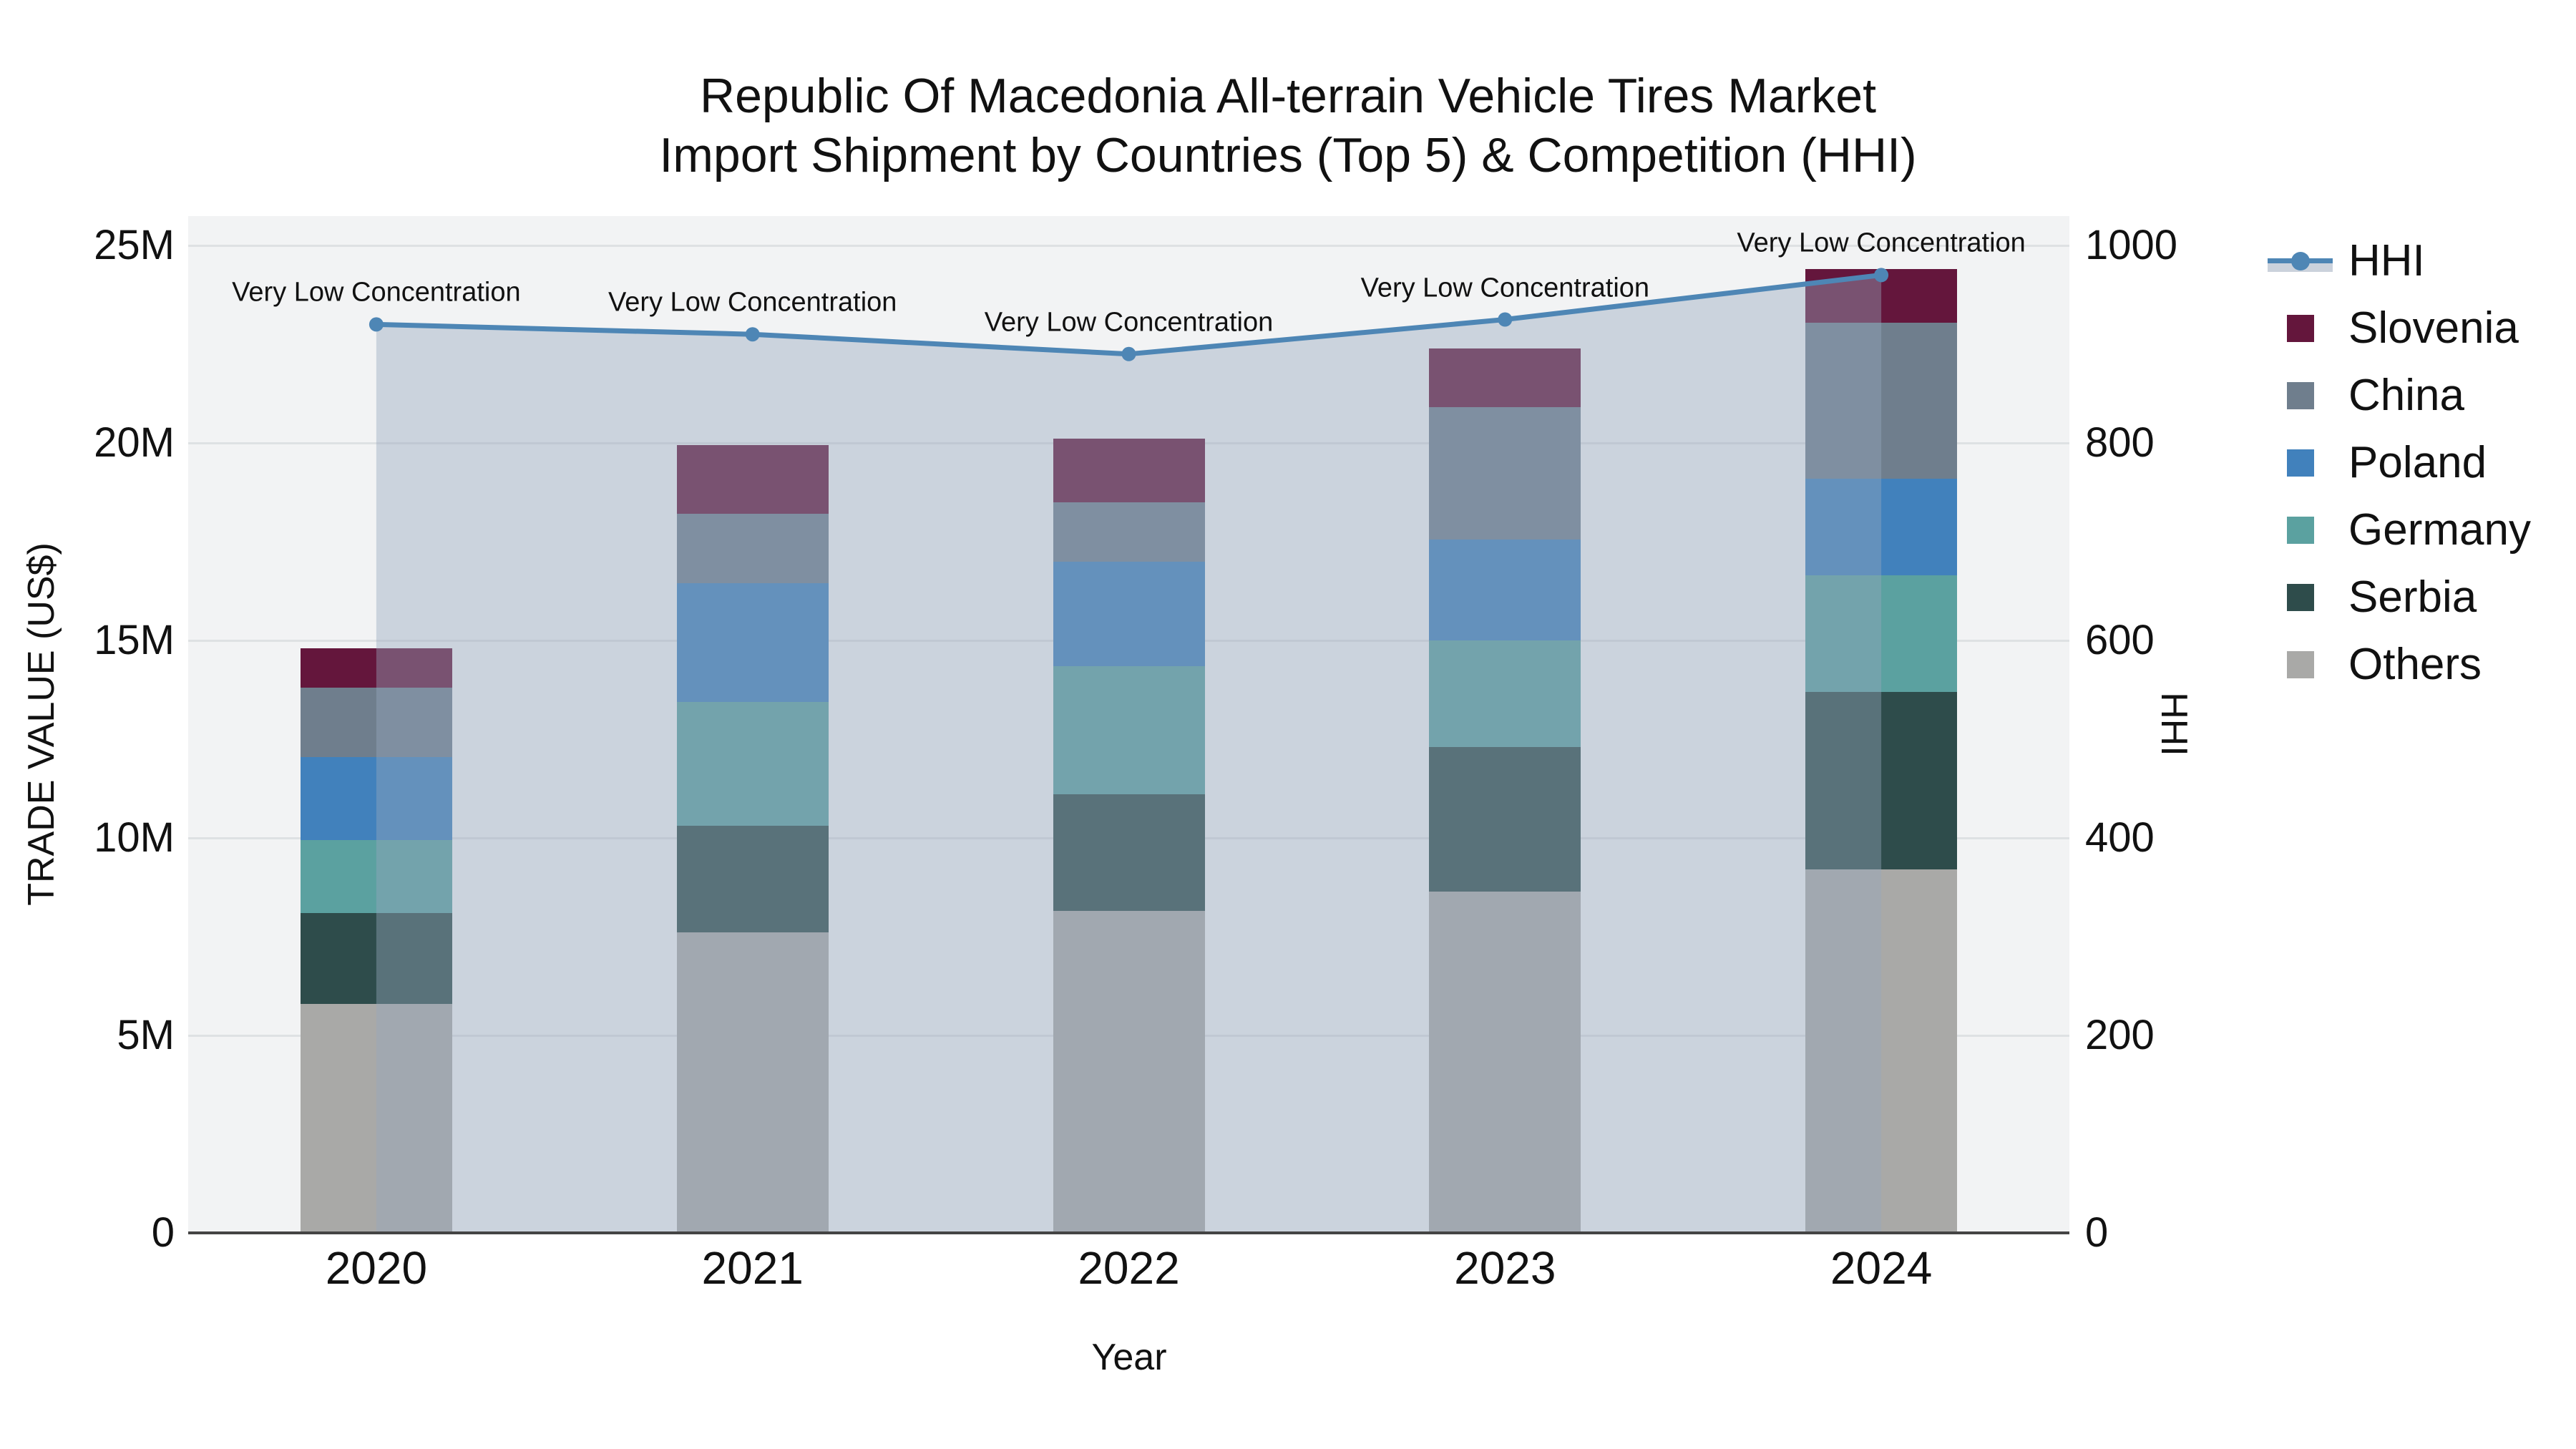 The height and width of the screenshot is (1449, 2576). I want to click on bar-segment-others-2022, so click(1129, 1072).